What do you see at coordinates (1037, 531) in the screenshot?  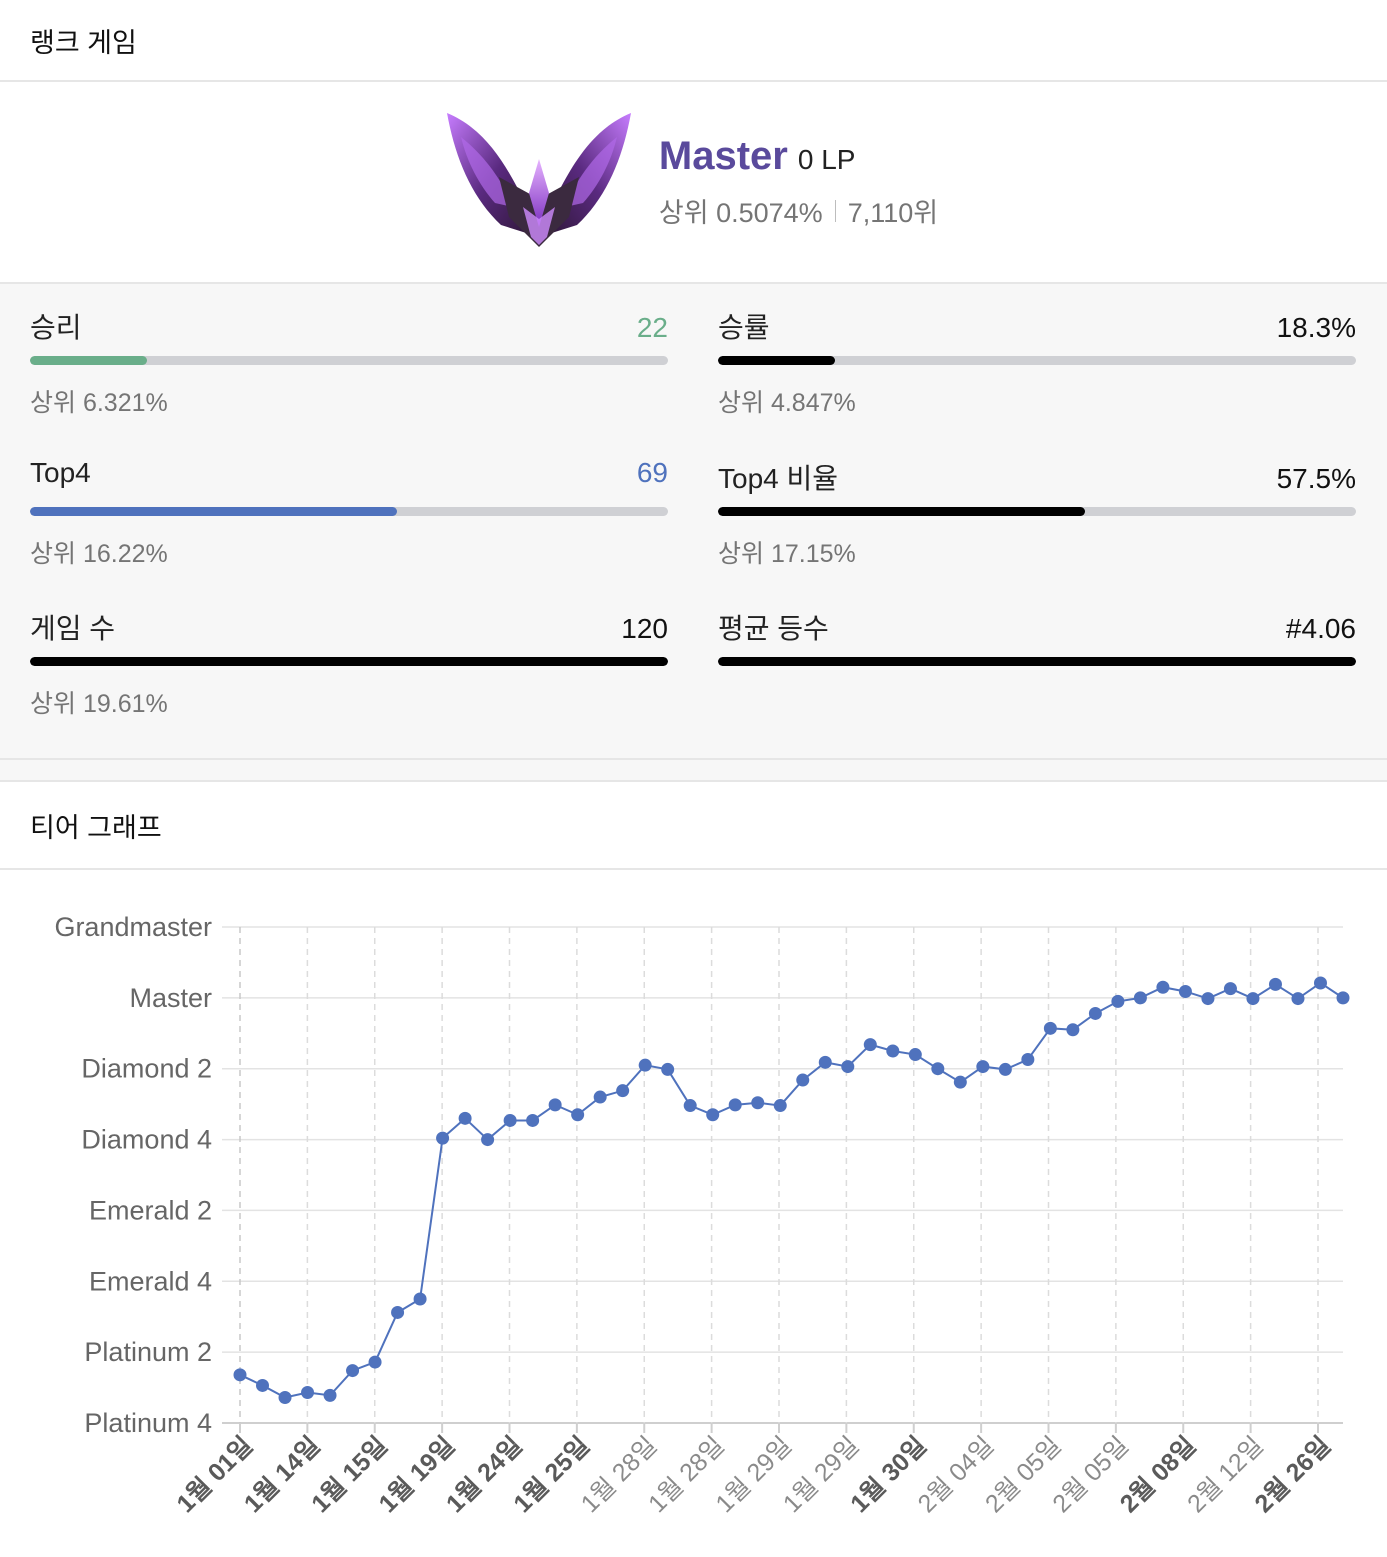 I see `stat-top4-rate: Top4 비율 57.5% 상위 17.15%` at bounding box center [1037, 531].